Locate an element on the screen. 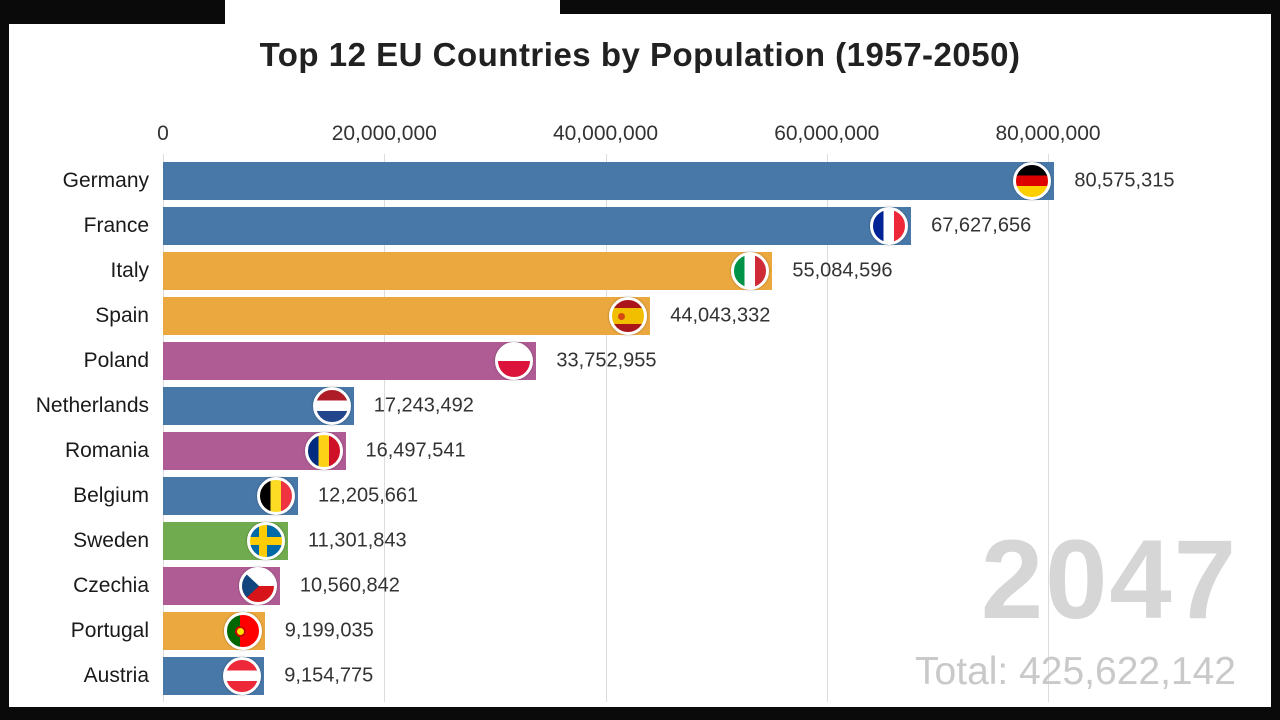  x-axis-tick-label: 40,000,000 is located at coordinates (605, 133).